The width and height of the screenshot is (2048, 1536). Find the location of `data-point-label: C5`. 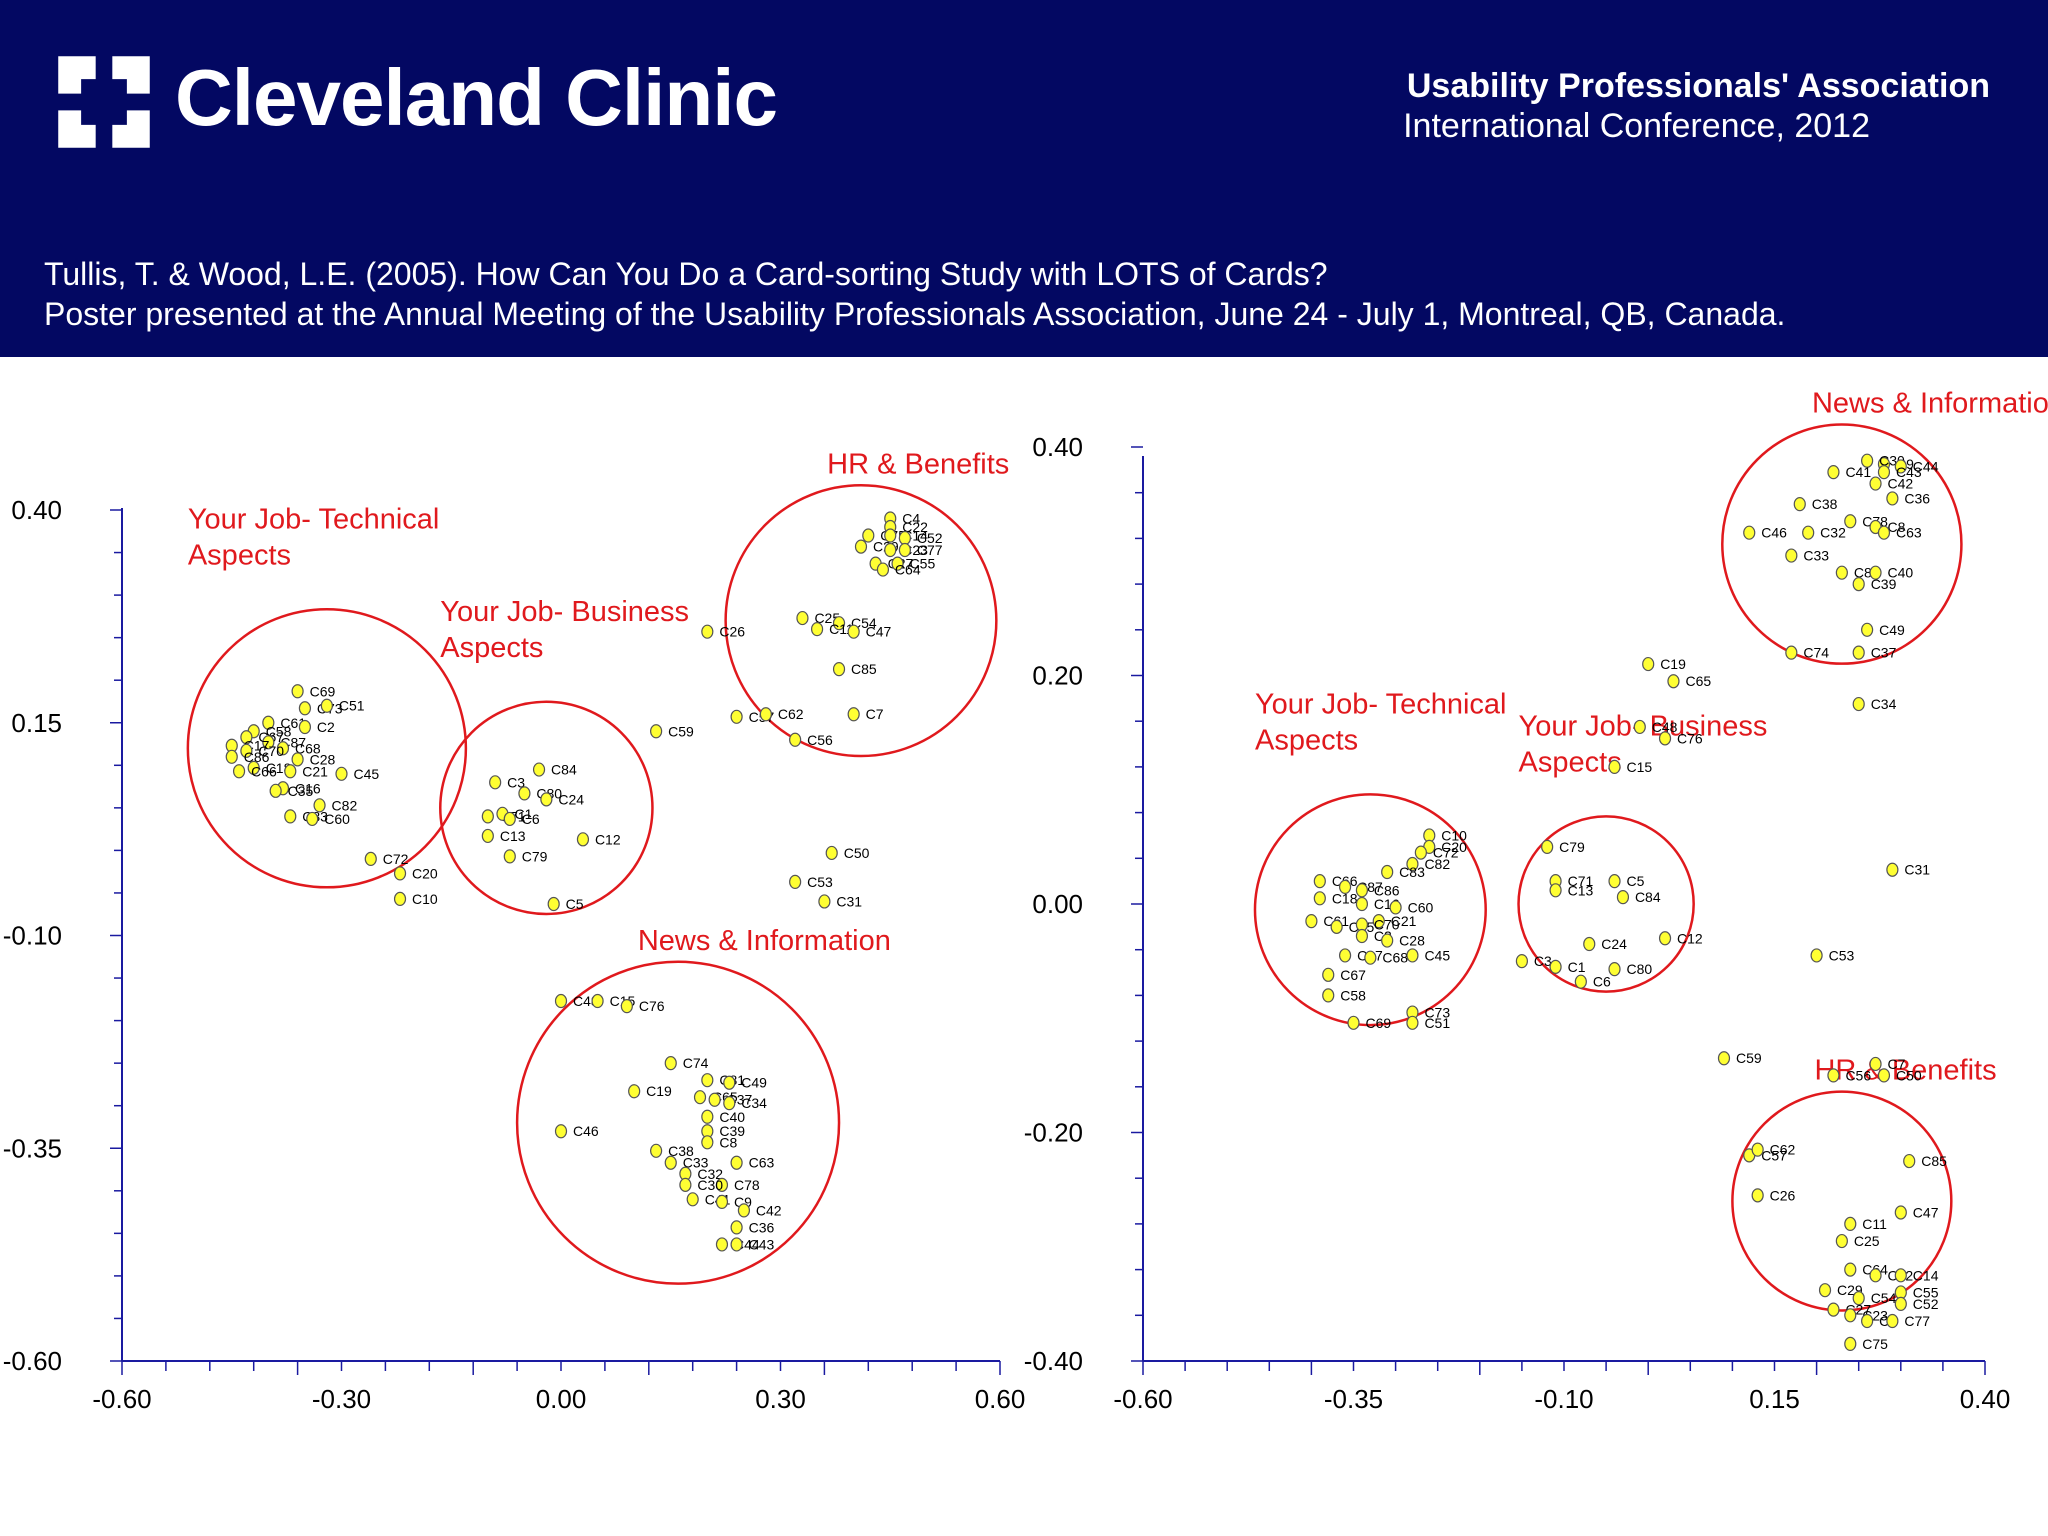

data-point-label: C5 is located at coordinates (1636, 881).